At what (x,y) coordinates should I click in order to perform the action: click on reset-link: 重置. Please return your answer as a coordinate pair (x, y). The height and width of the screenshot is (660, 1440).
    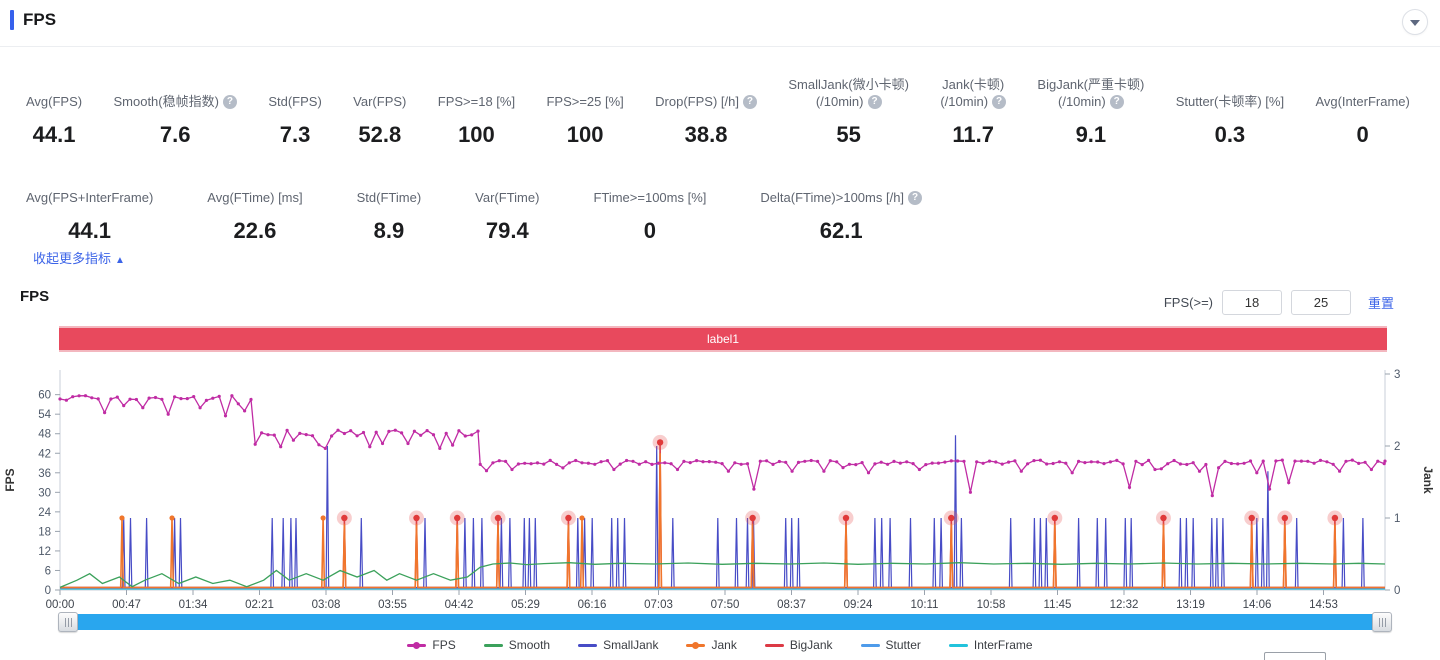
    Looking at the image, I should click on (1380, 303).